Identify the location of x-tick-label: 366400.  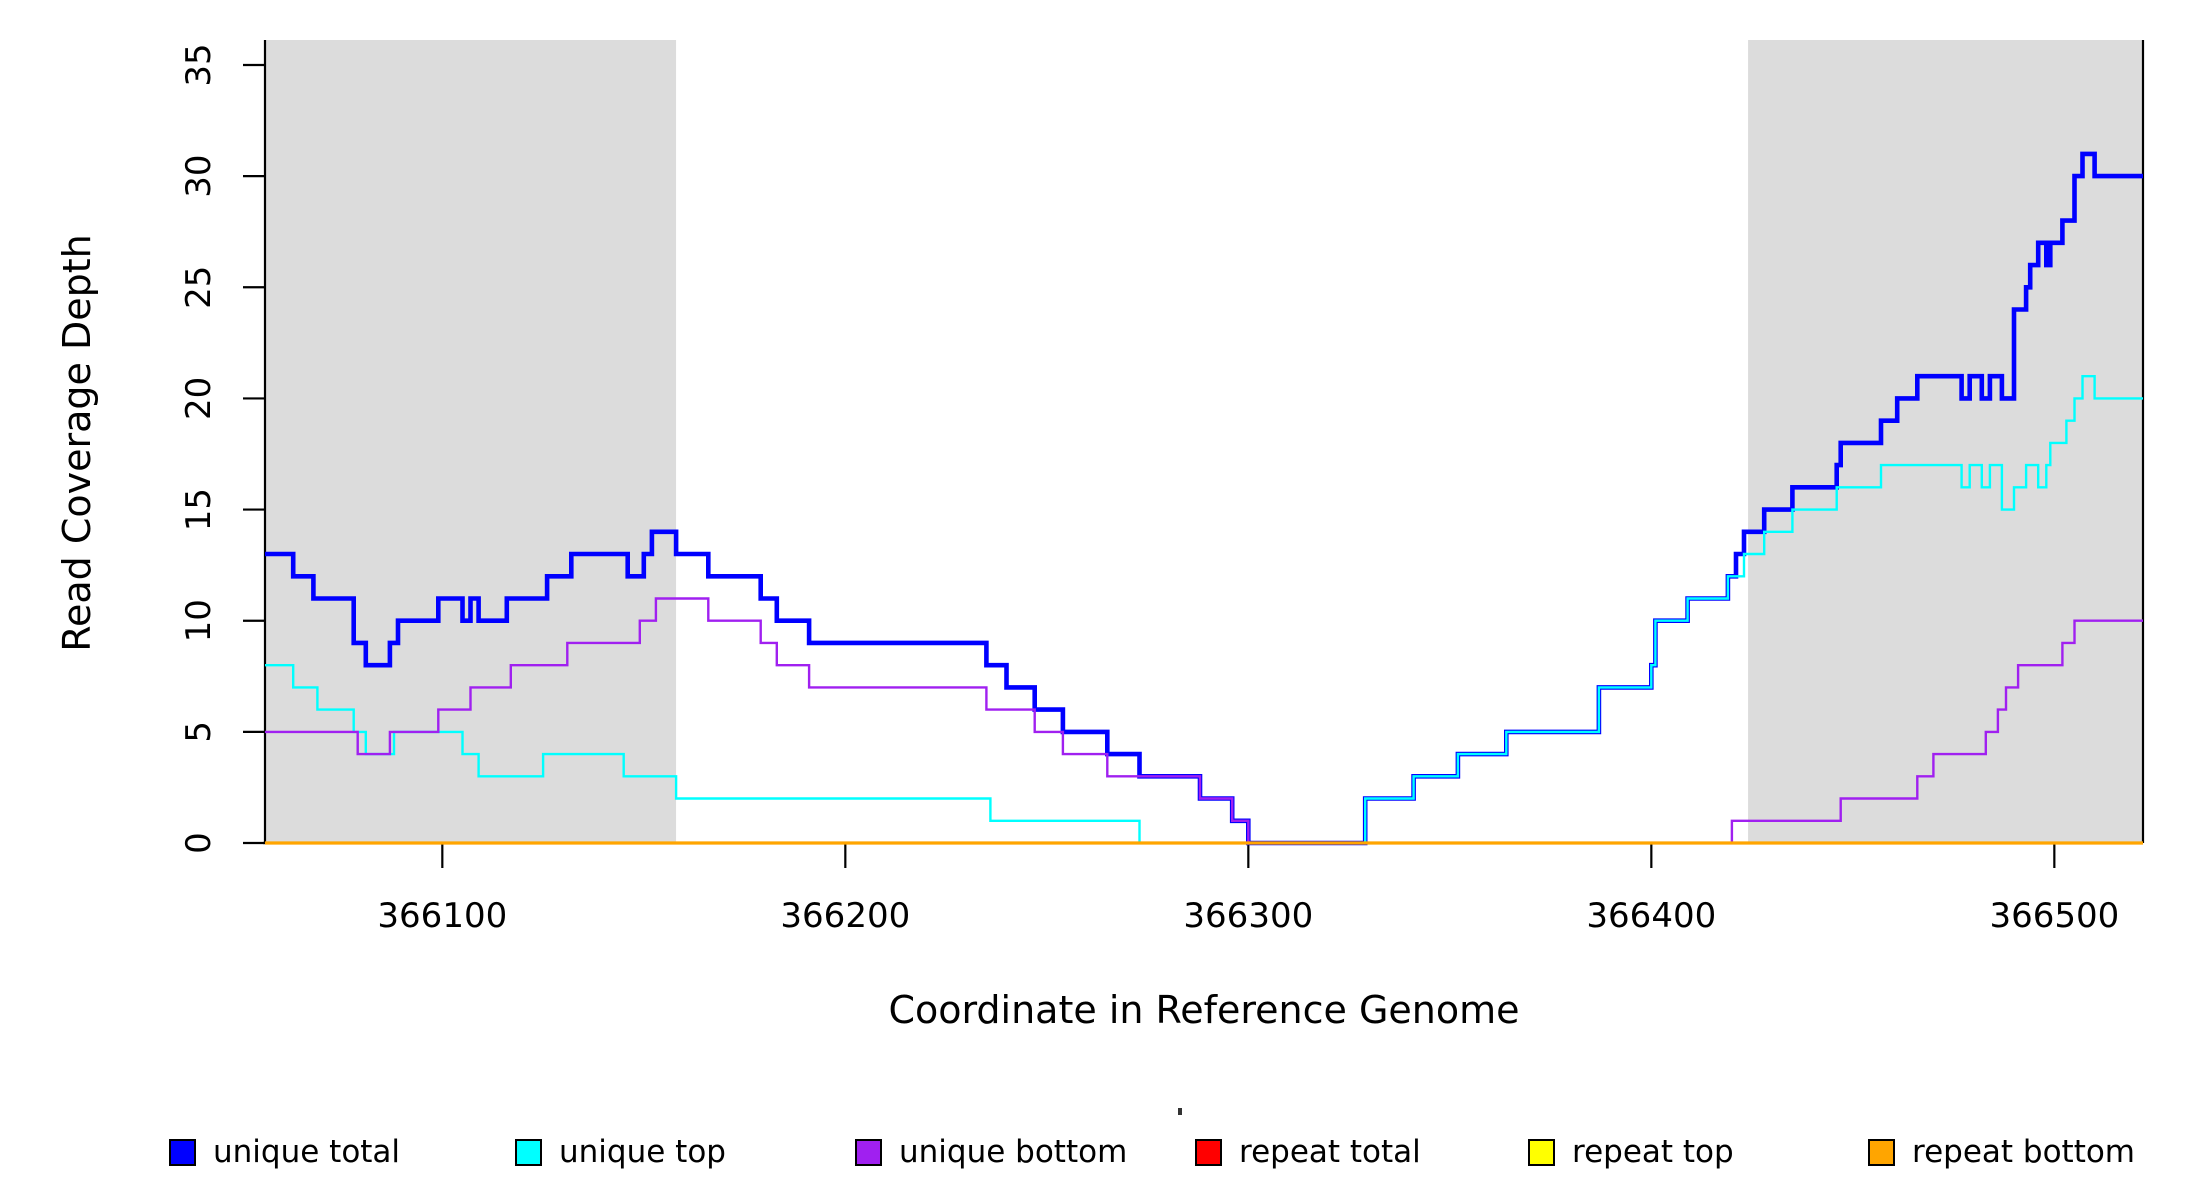
(1651, 916).